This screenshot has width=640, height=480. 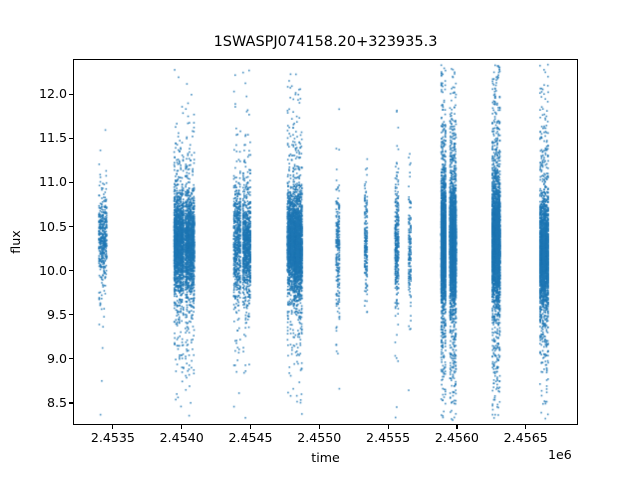 I want to click on y-tick-label: 10.5, so click(x=52, y=226).